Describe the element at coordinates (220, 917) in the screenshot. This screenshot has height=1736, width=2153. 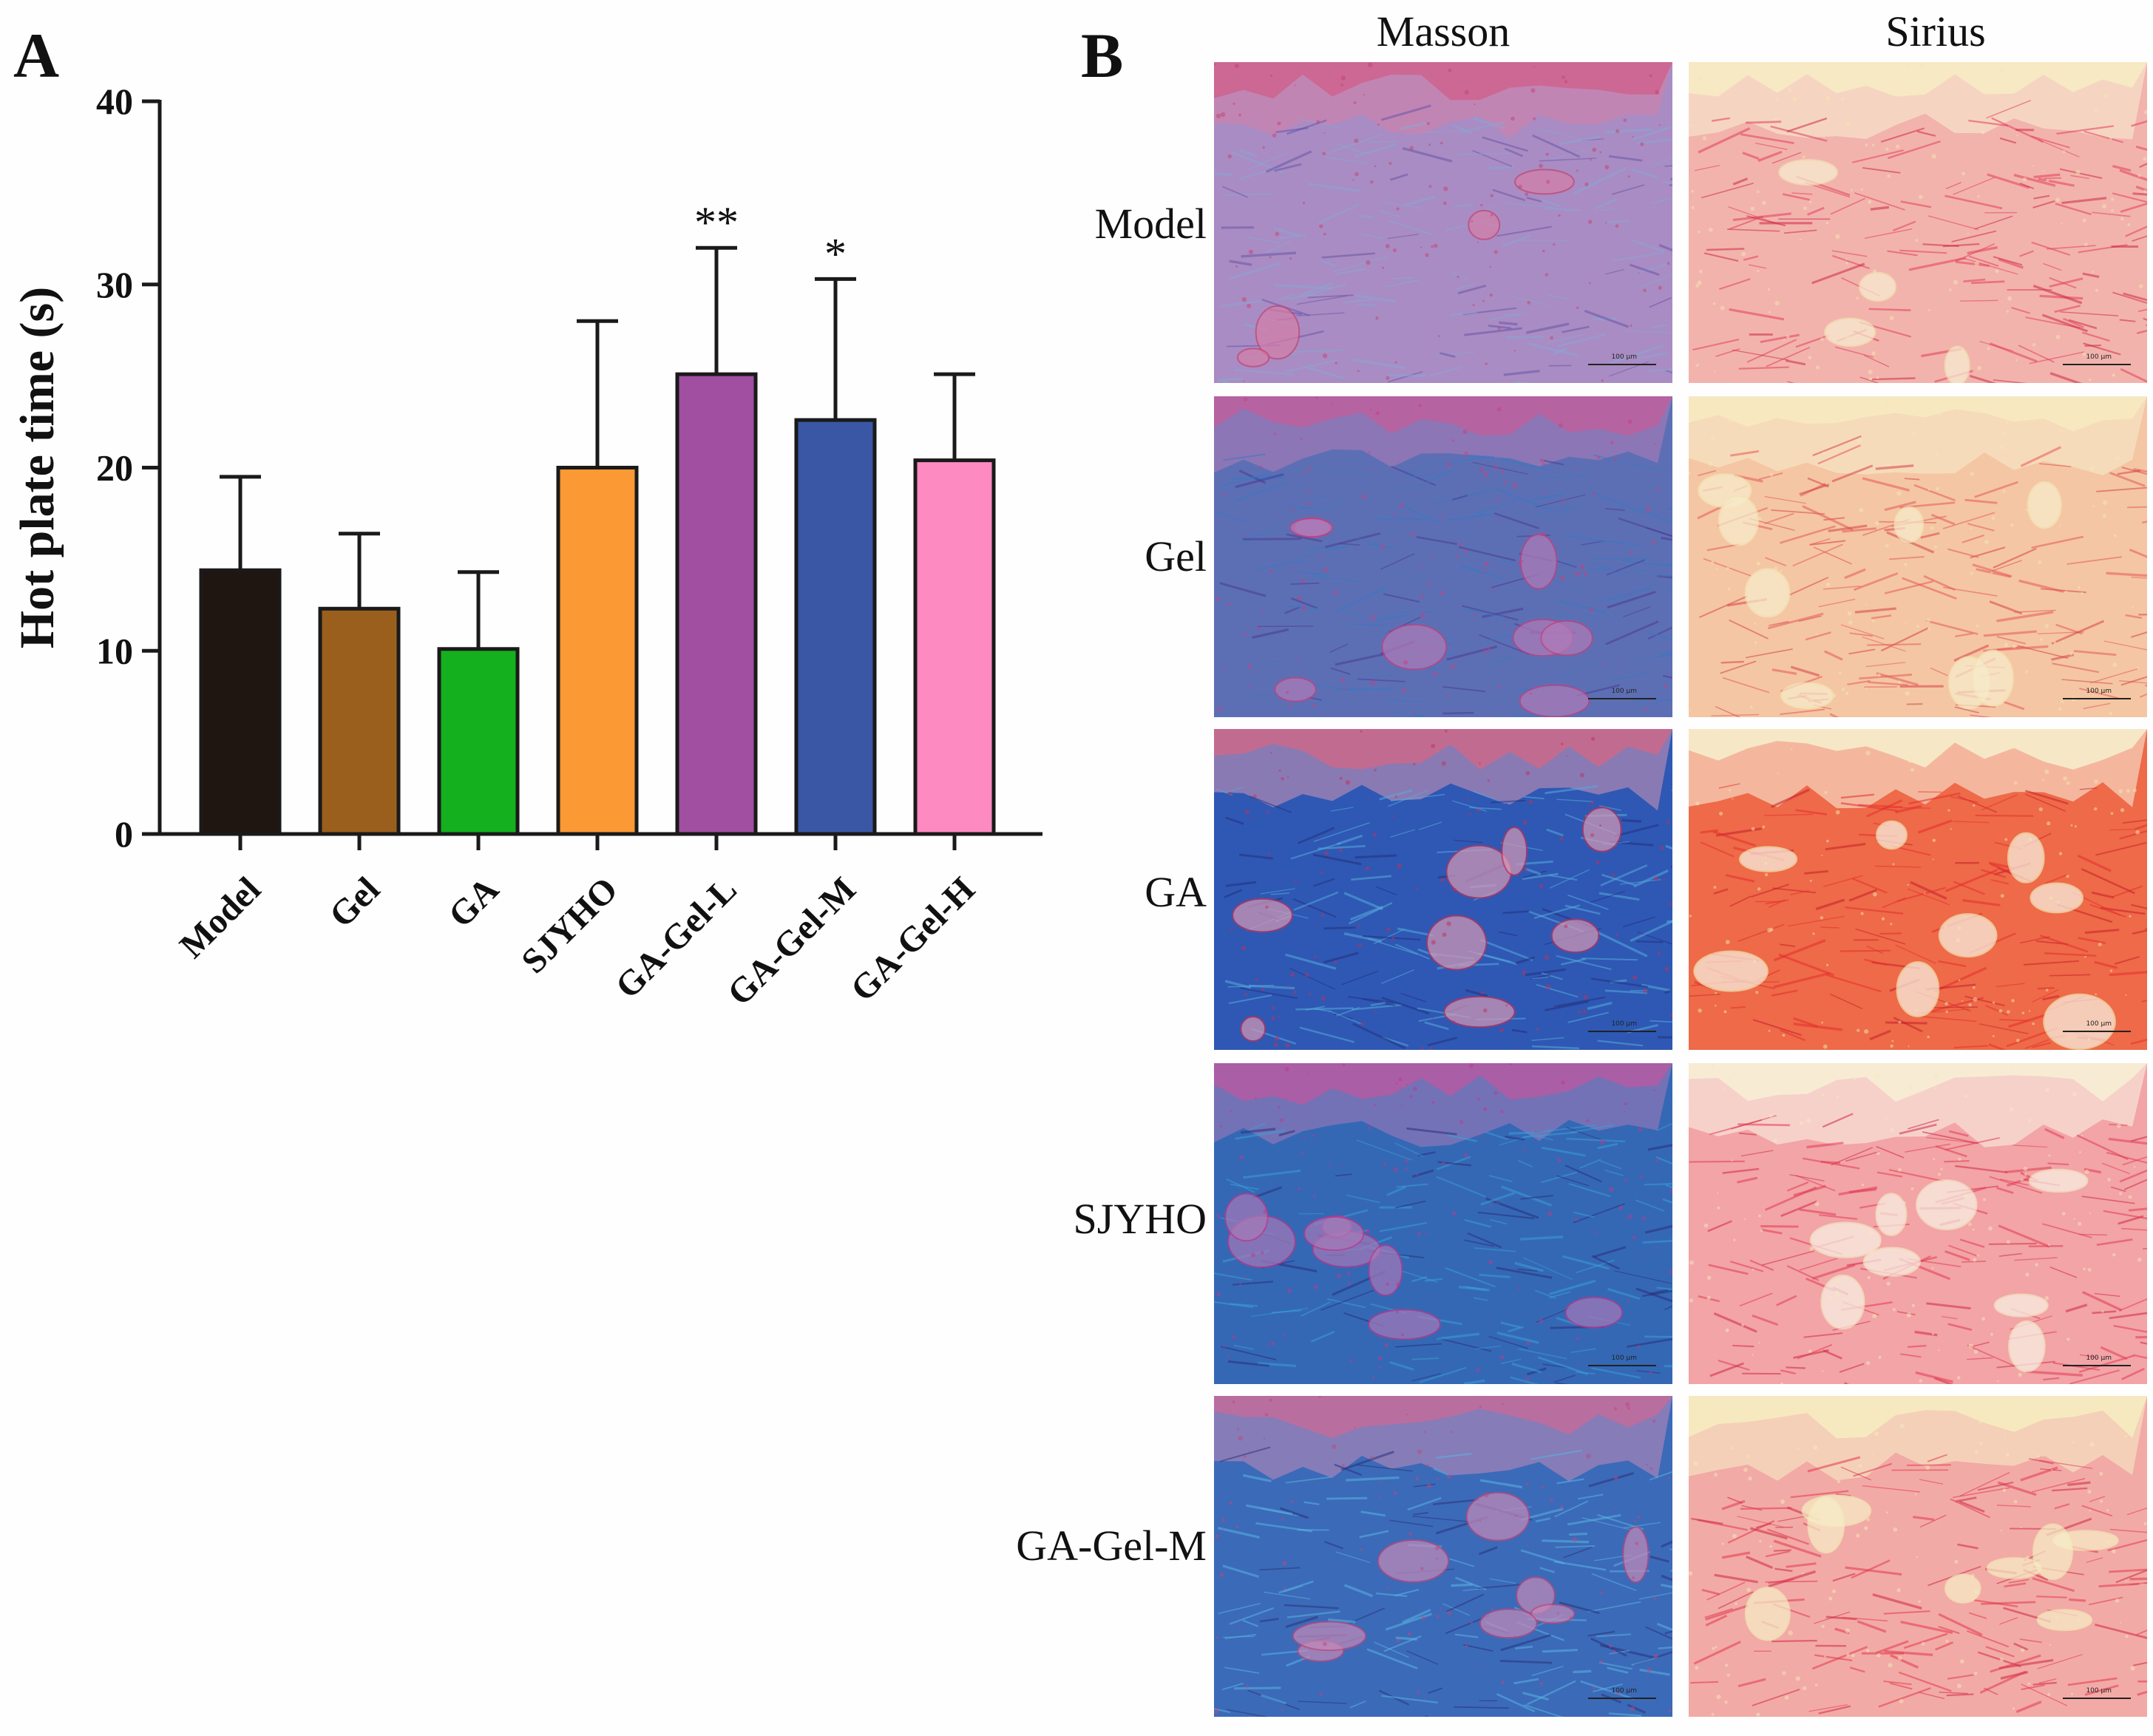
I see `x-tick-label-model: Model` at that location.